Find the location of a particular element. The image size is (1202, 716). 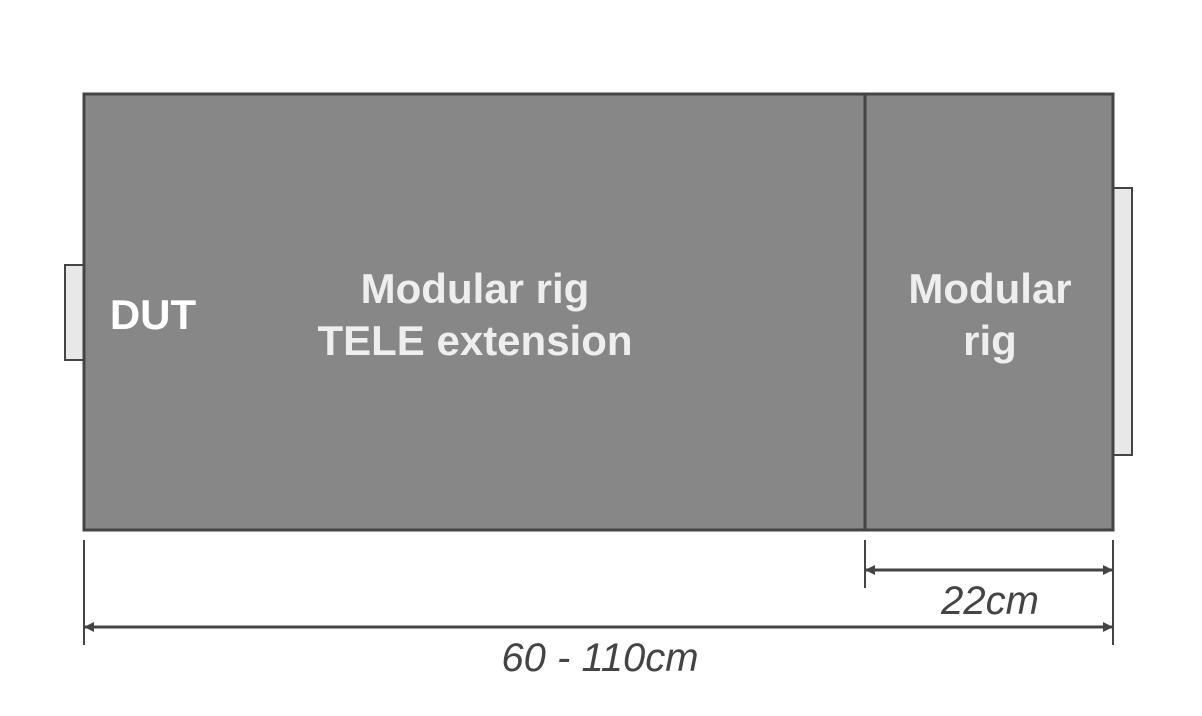

rig-label-line1: Modular is located at coordinates (989, 288).